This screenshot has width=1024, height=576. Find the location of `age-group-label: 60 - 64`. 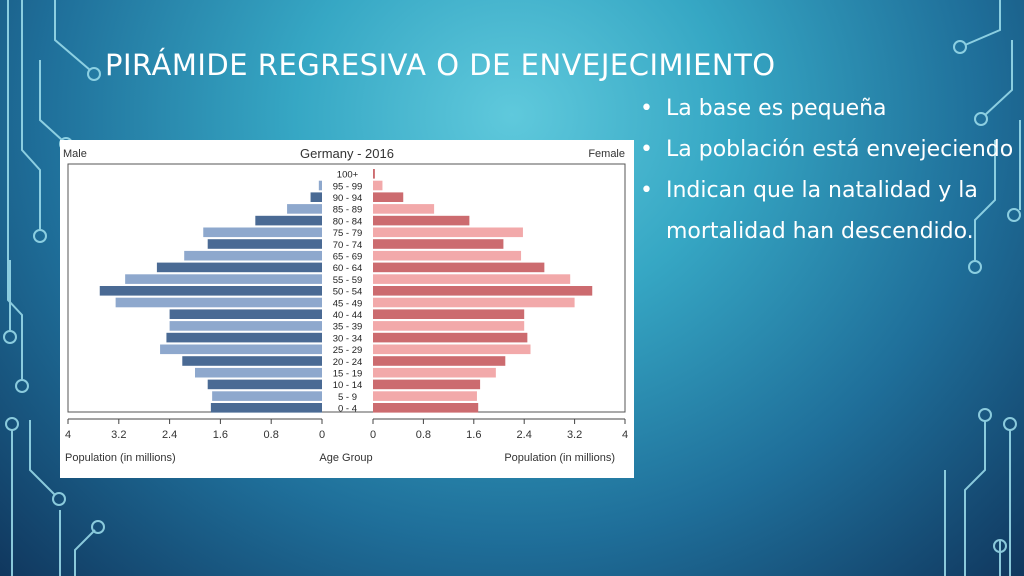

age-group-label: 60 - 64 is located at coordinates (348, 268).